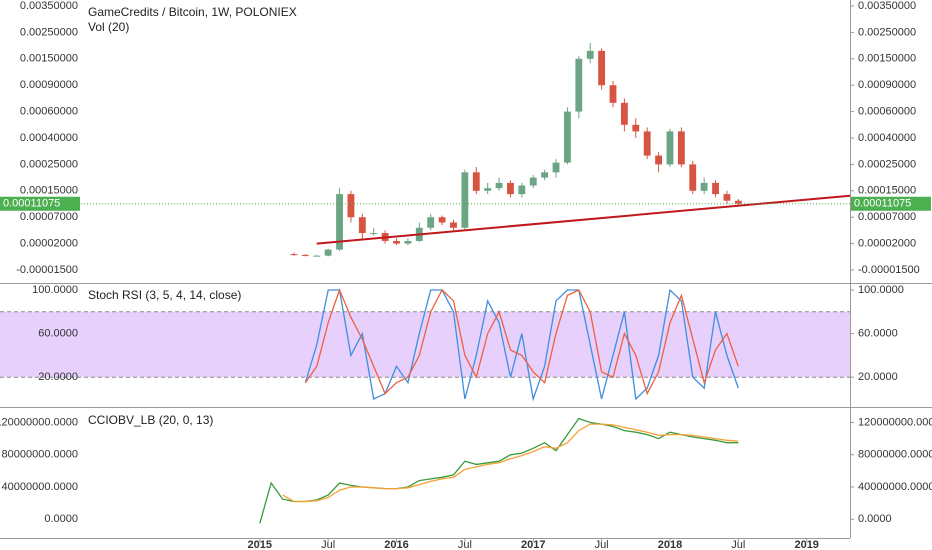  Describe the element at coordinates (192, 12) in the screenshot. I see `chart-title: GameCredits / Bitcoin, 1W, POLONIEX` at that location.